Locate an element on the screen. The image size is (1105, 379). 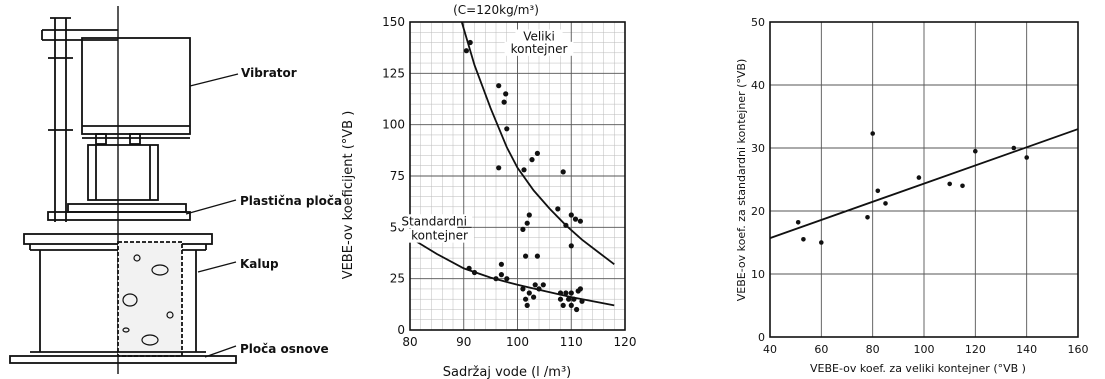
y-tick-label: 40 is located at coordinates (758, 85).